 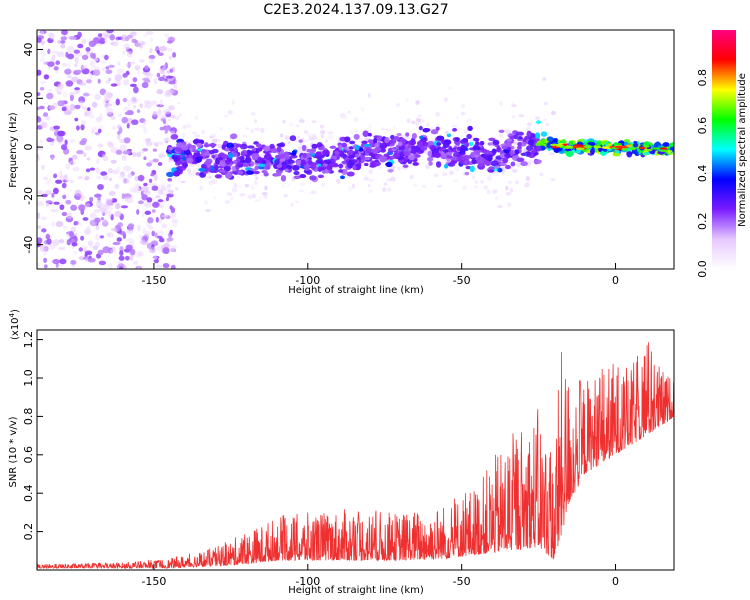 I want to click on colorbar-tick-label: 0.4, so click(x=702, y=174).